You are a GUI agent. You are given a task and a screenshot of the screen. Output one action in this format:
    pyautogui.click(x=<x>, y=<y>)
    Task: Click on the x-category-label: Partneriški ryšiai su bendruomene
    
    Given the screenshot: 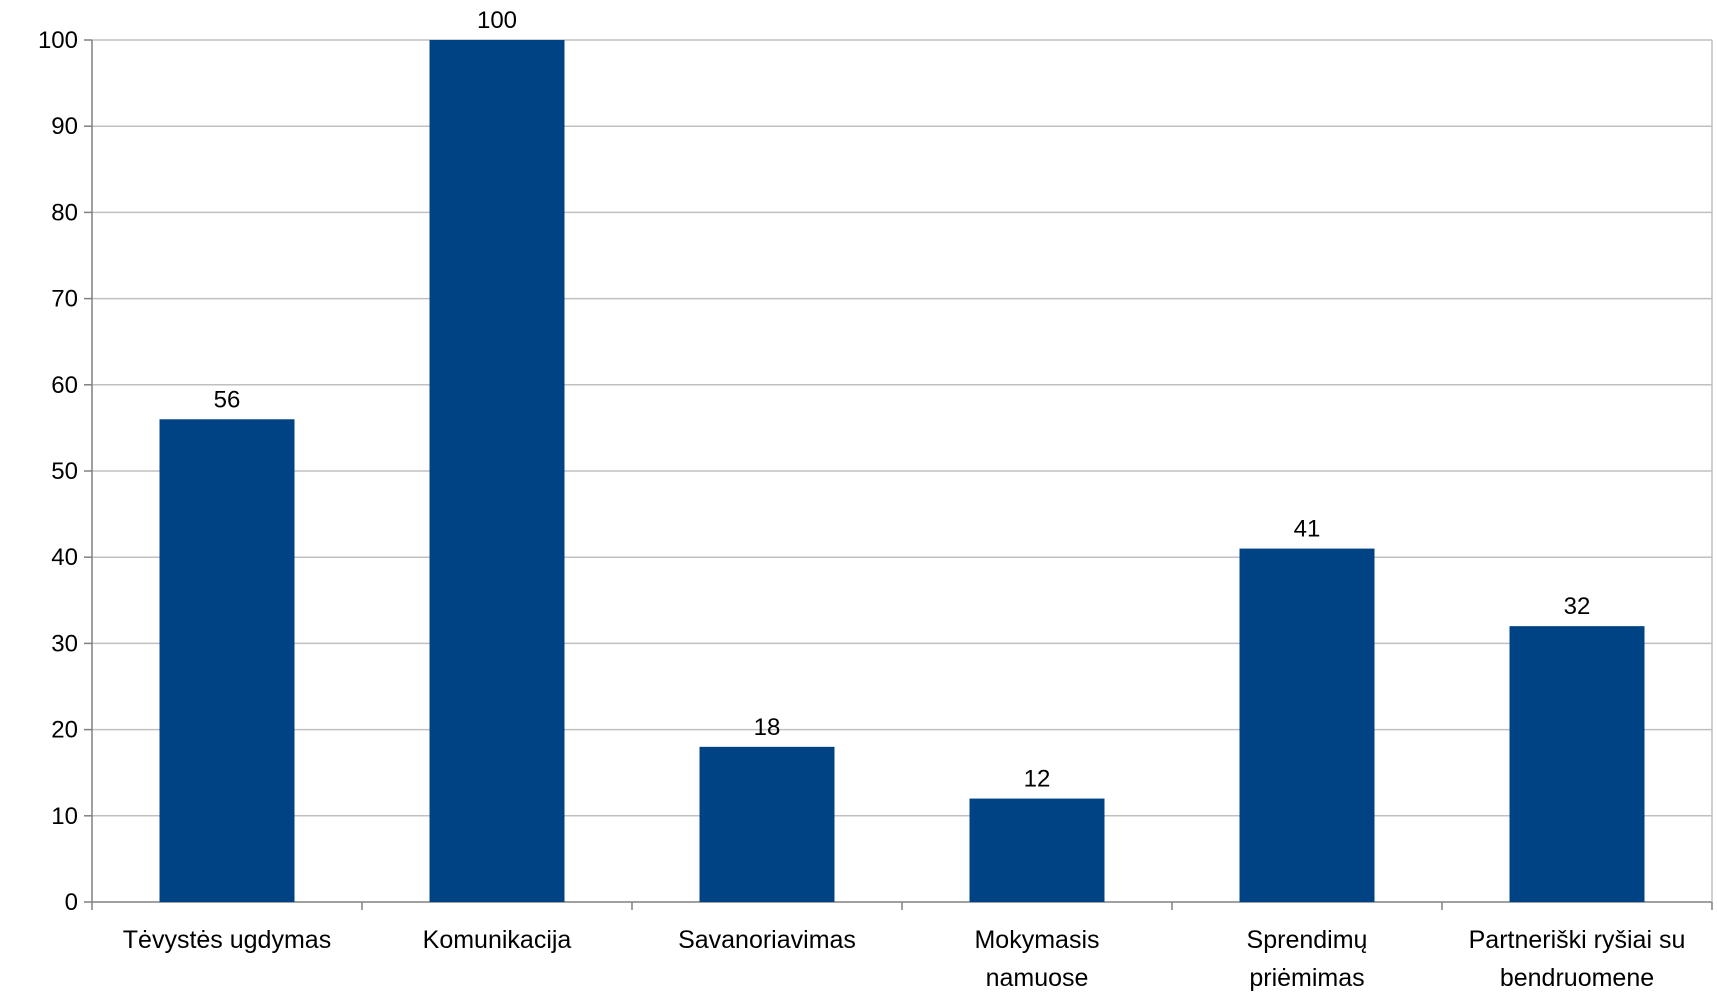 What is the action you would take?
    pyautogui.click(x=1577, y=959)
    